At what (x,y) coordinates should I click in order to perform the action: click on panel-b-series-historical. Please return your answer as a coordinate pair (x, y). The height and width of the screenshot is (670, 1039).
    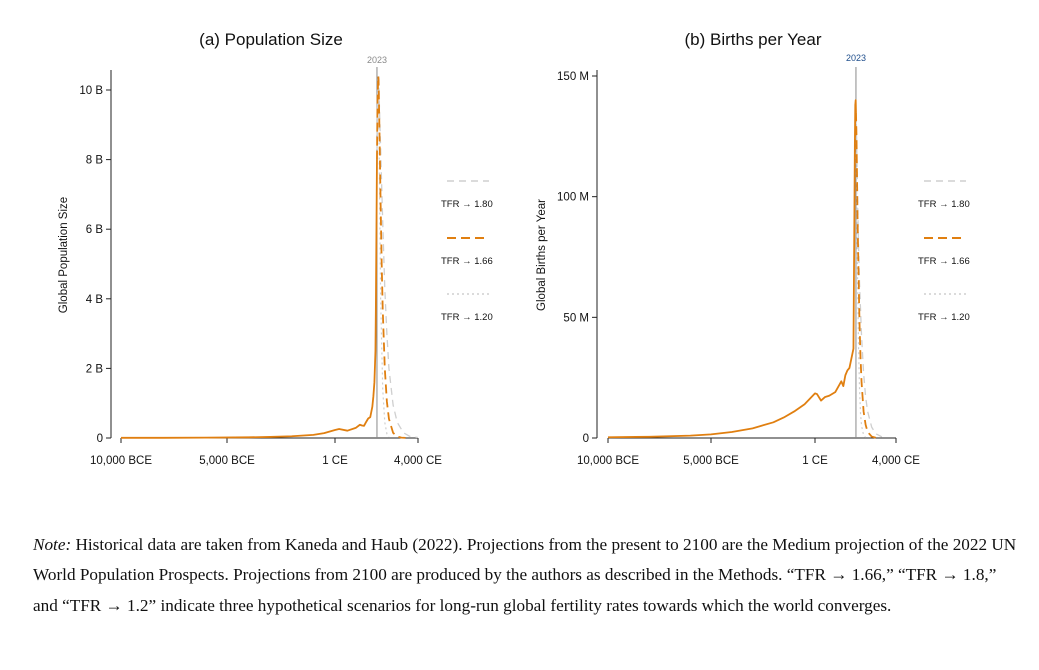
    Looking at the image, I should click on (732, 269).